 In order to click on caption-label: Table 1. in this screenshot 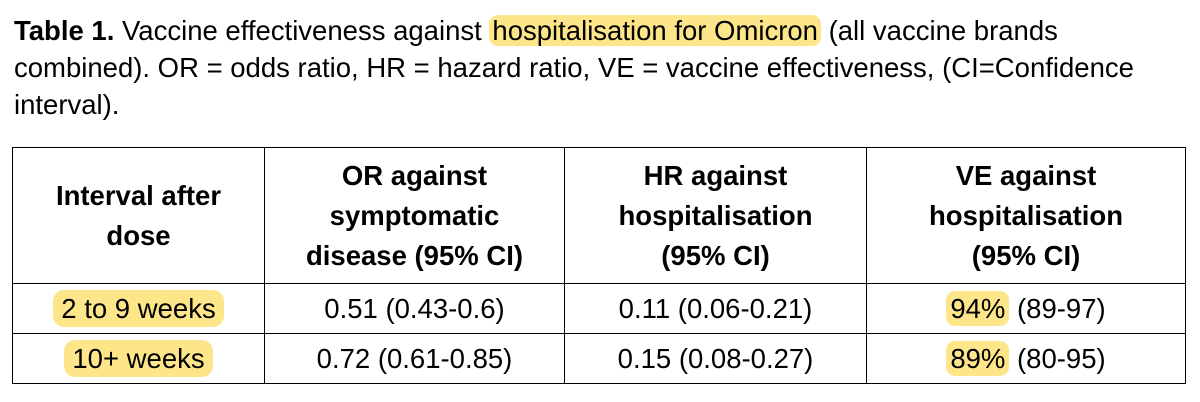, I will do `click(64, 30)`.